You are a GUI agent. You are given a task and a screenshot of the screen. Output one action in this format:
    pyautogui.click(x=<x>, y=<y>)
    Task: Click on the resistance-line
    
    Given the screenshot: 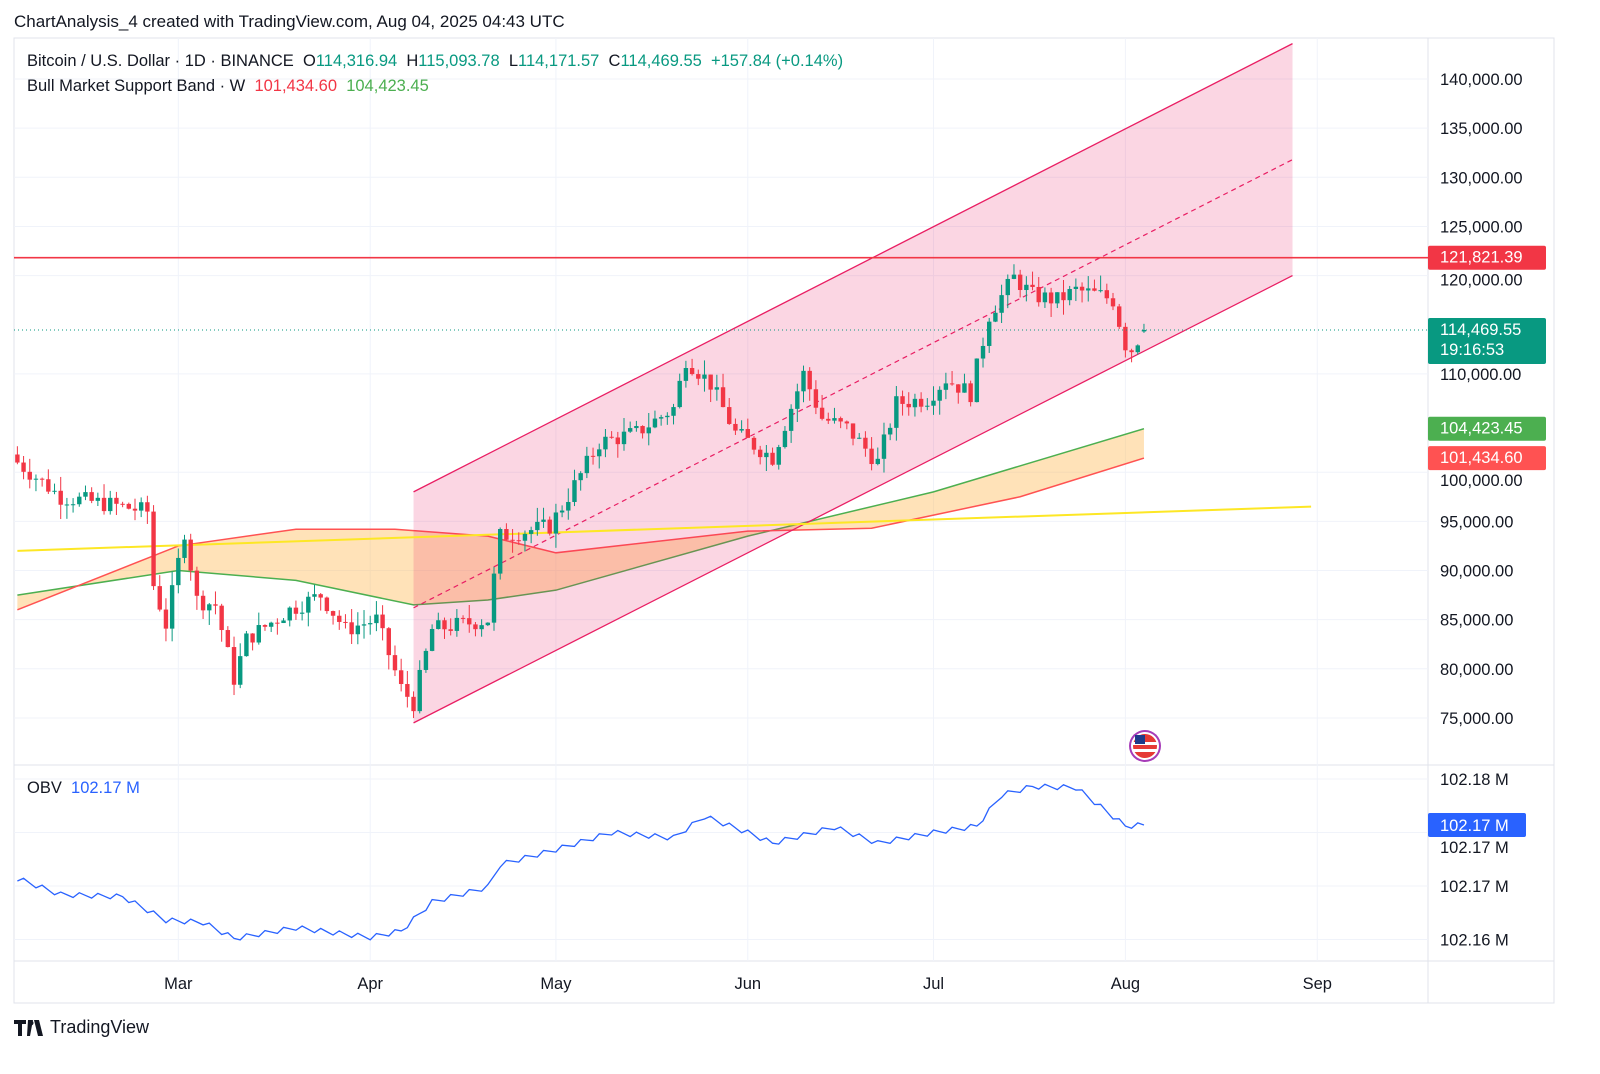 What is the action you would take?
    pyautogui.click(x=721, y=293)
    